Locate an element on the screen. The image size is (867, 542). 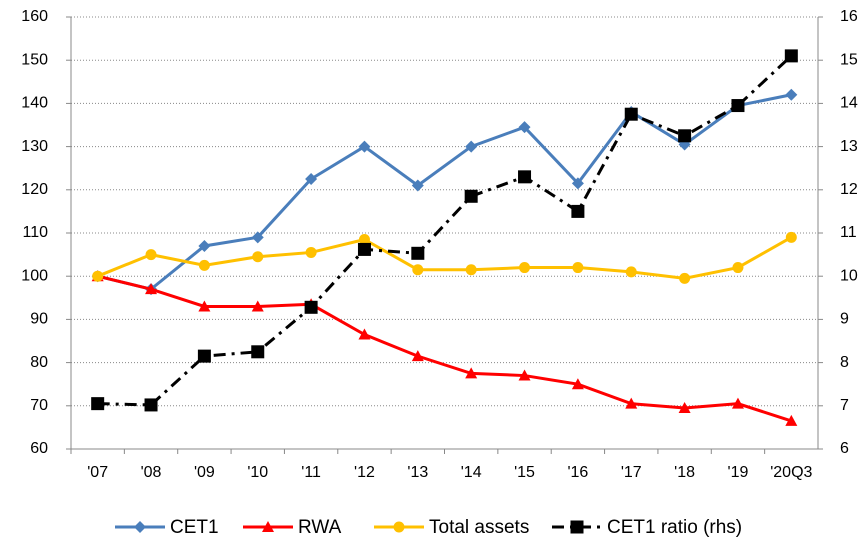
series-line is located at coordinates (445, 258).